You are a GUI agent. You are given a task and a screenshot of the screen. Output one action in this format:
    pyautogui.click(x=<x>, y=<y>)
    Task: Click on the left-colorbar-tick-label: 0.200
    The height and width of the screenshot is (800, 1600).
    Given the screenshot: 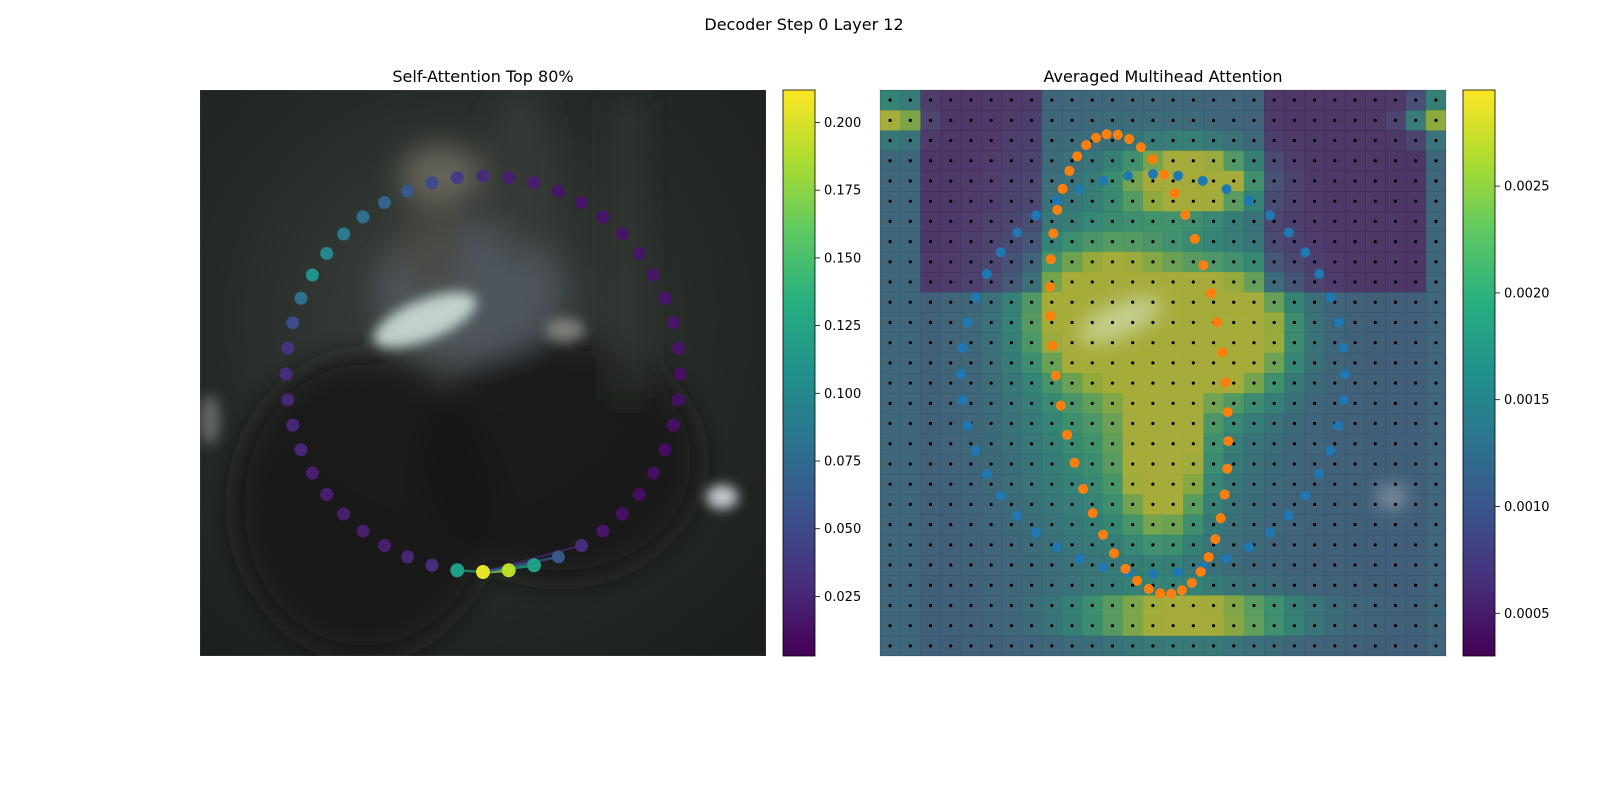 What is the action you would take?
    pyautogui.click(x=842, y=123)
    